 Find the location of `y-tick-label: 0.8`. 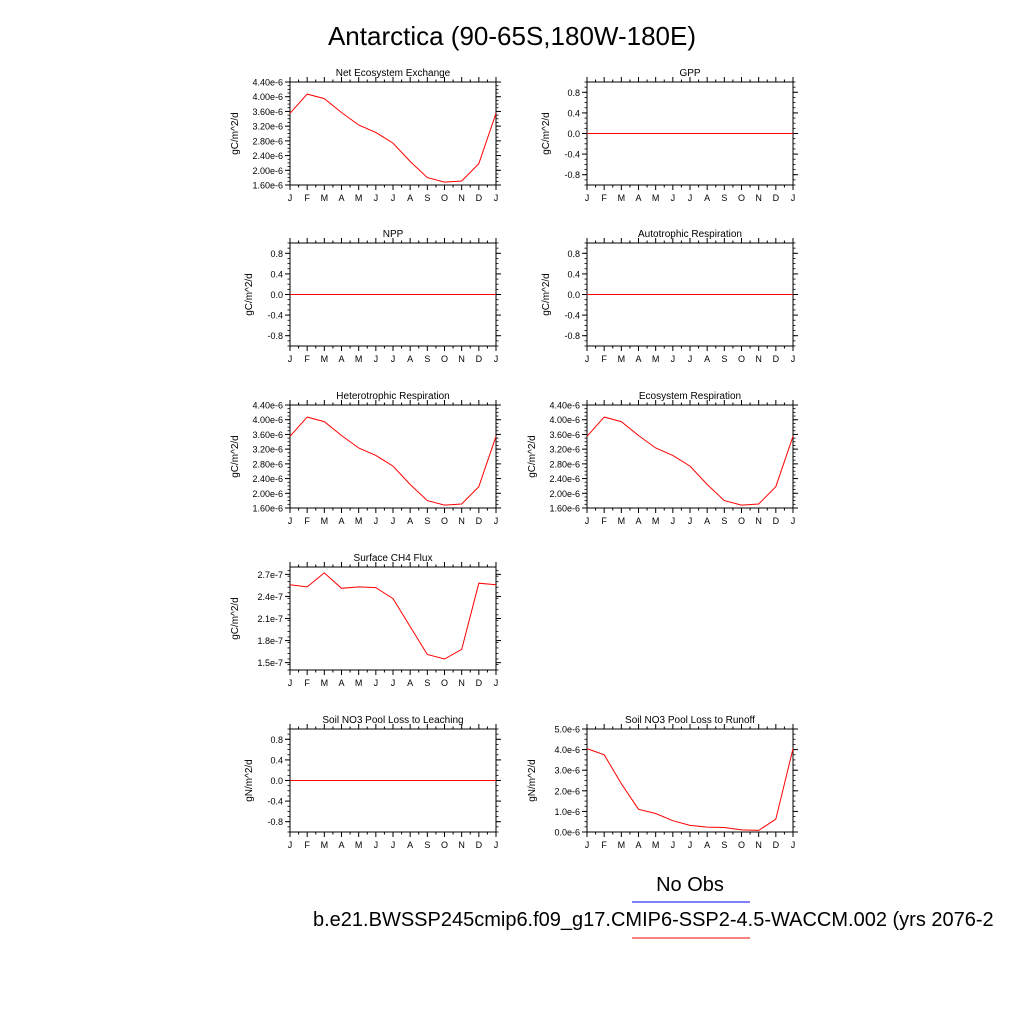

y-tick-label: 0.8 is located at coordinates (276, 740).